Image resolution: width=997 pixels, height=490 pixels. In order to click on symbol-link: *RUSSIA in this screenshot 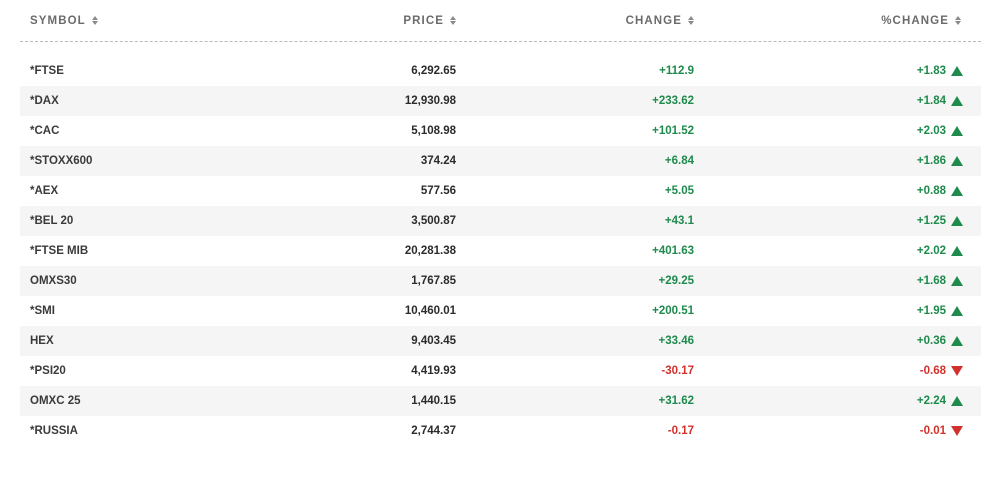, I will do `click(54, 431)`.